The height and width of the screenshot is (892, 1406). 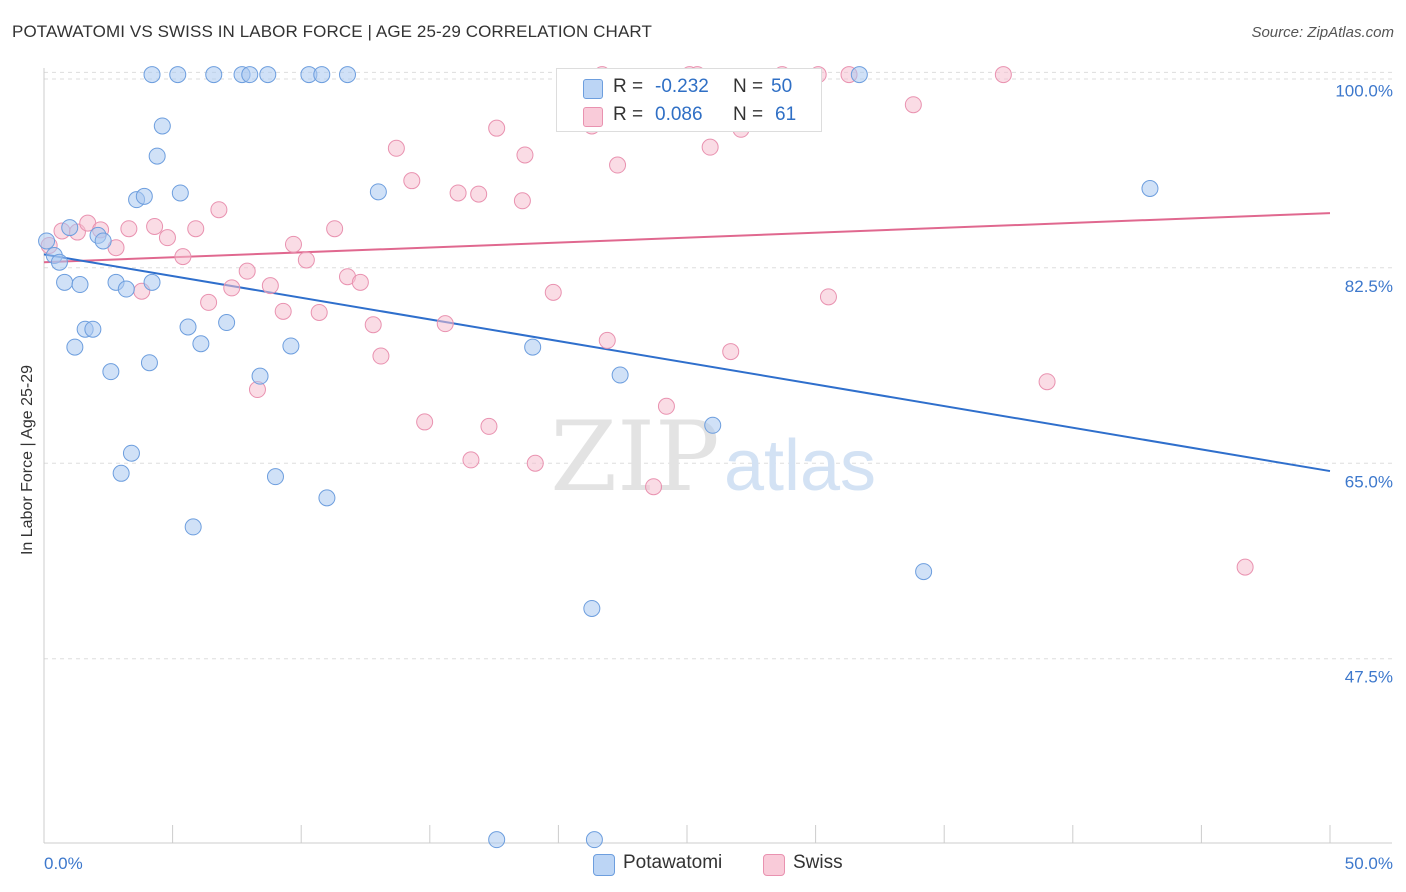 I want to click on watermark-atlas: atlas, so click(x=800, y=466).